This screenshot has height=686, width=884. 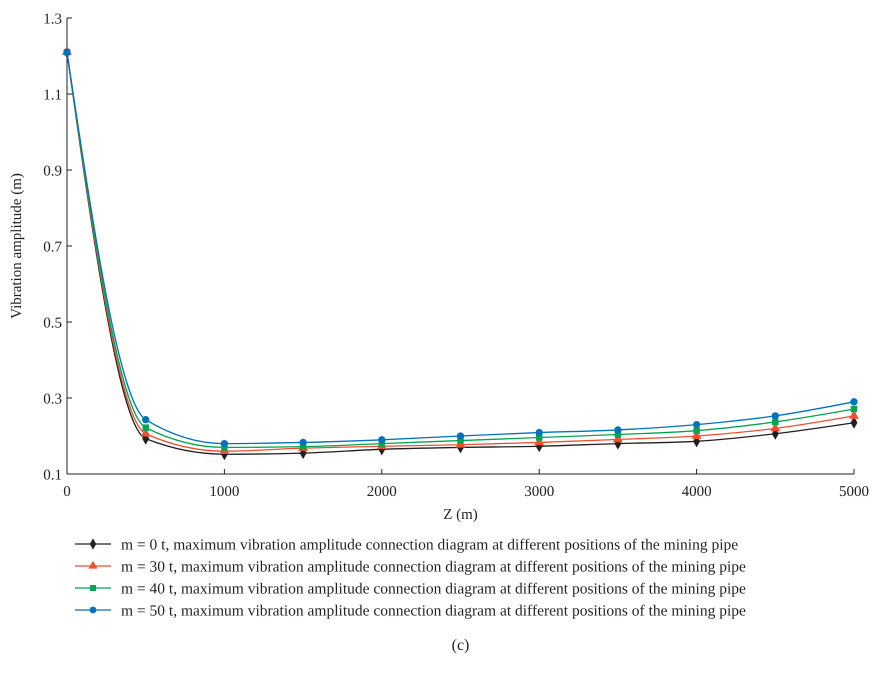 I want to click on x-tick-label: 0, so click(x=67, y=492).